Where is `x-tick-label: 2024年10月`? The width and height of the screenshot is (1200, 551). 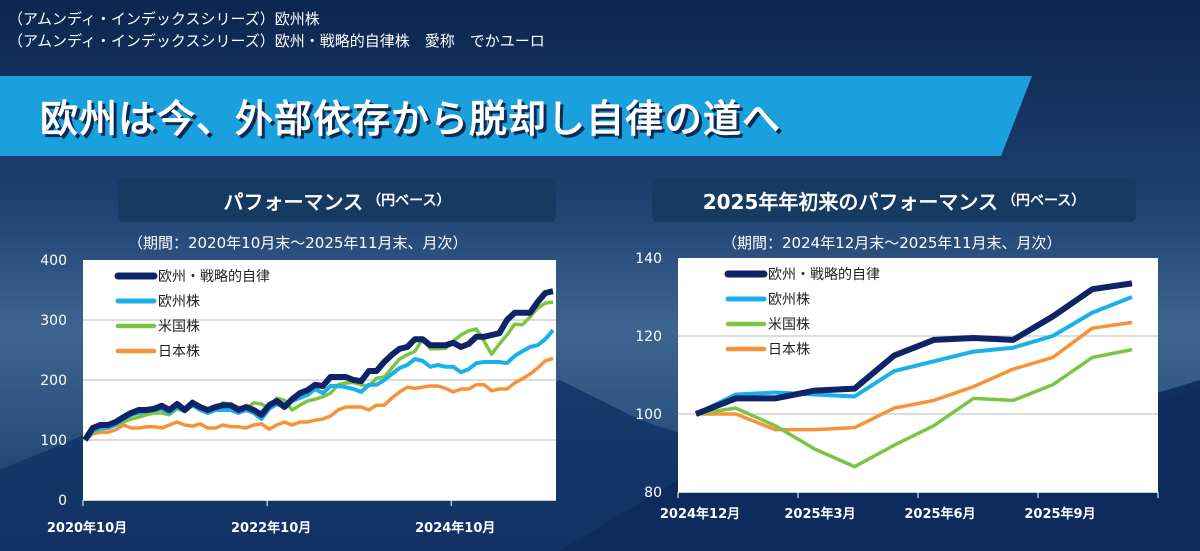 x-tick-label: 2024年10月 is located at coordinates (455, 528).